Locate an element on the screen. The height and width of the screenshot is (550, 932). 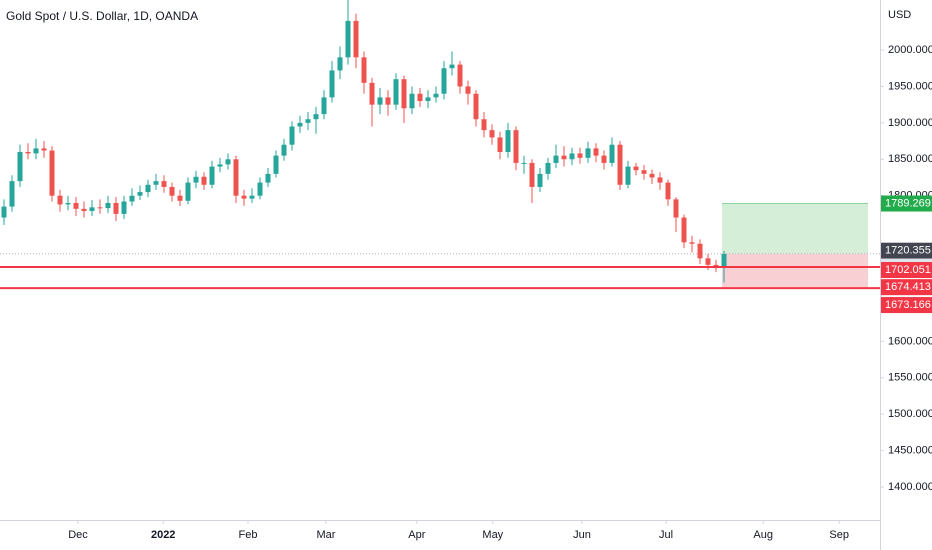
x-tick-label: Dec is located at coordinates (78, 535).